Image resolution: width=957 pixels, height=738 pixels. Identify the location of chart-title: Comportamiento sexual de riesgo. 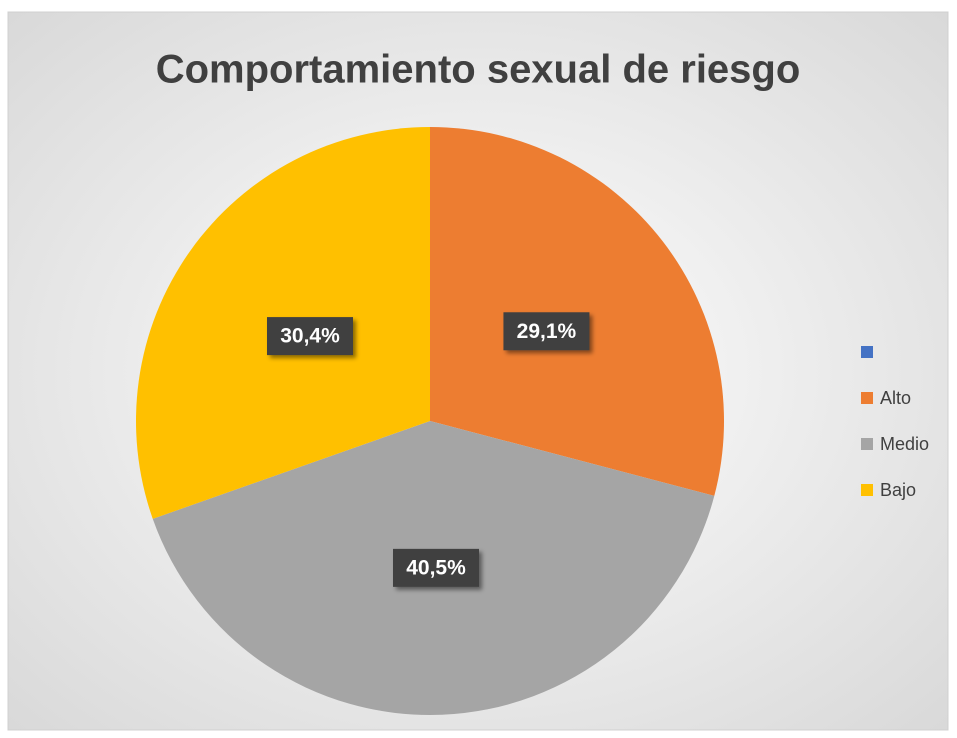
(478, 70).